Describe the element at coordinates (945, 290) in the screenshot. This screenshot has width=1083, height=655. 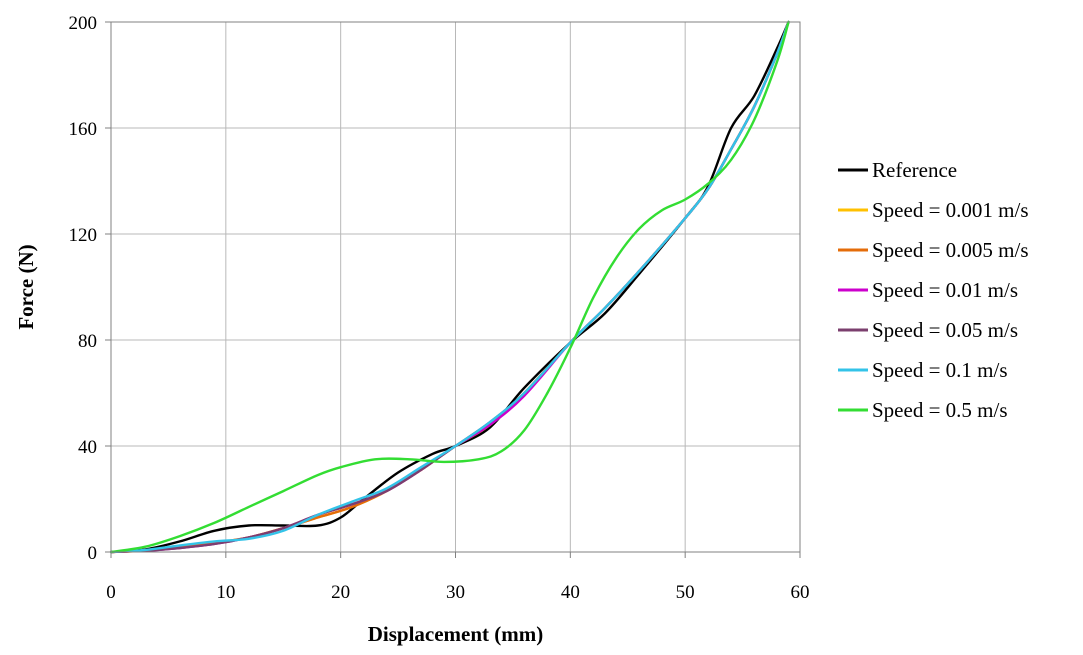
I see `legend-label: Speed = 0.01 m/s` at that location.